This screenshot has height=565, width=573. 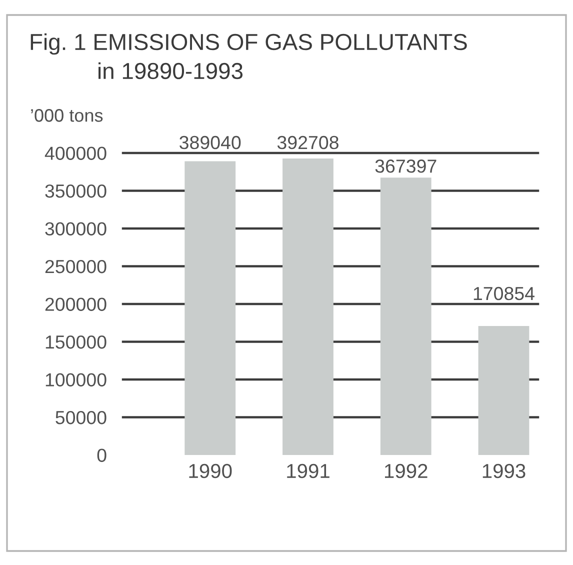 I want to click on y-tick-label: 250000, so click(x=75, y=267).